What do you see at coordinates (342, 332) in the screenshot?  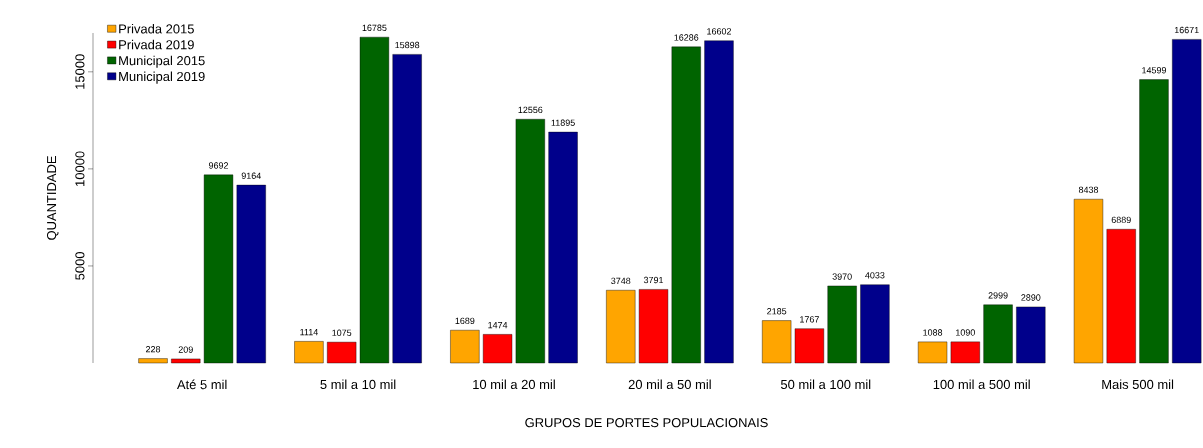 I see `data-label: 1075` at bounding box center [342, 332].